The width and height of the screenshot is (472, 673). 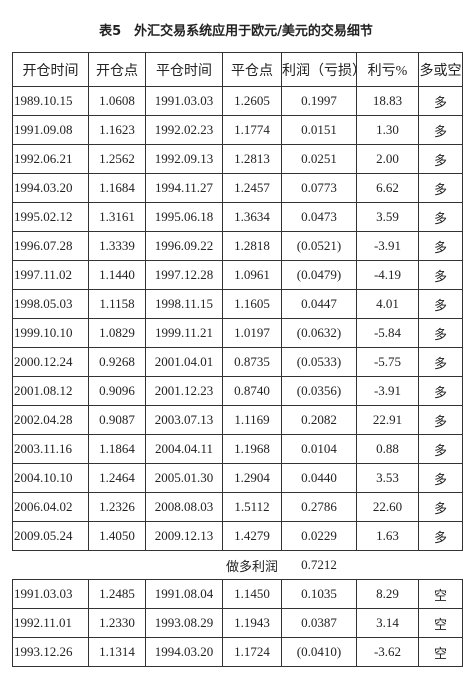 I want to click on table-cell: 0.9268, so click(x=117, y=362).